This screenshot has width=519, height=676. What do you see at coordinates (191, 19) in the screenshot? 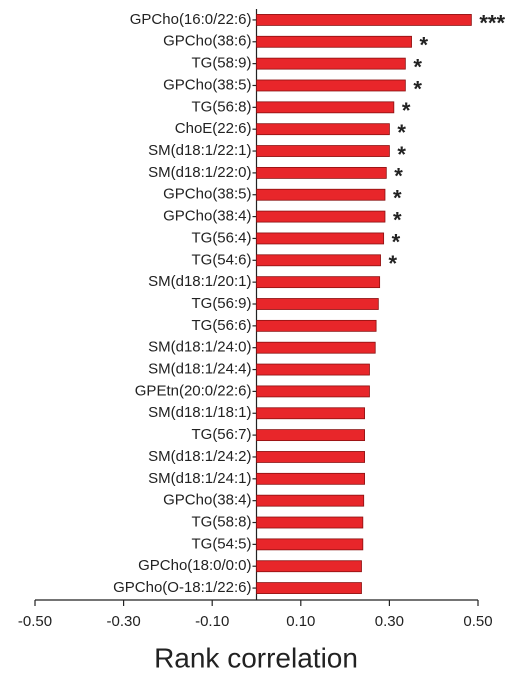
I see `category-label: GPCho(16:0/22:6)` at bounding box center [191, 19].